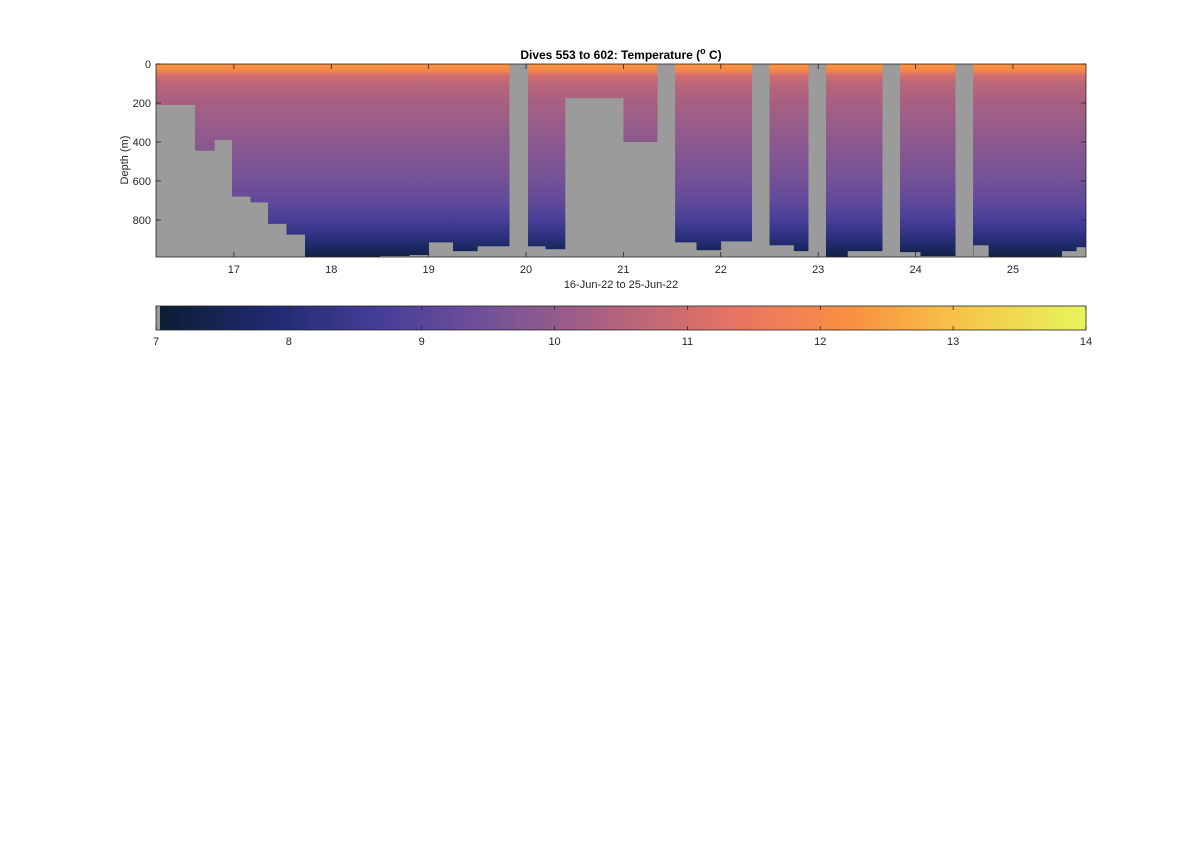  Describe the element at coordinates (714, 55) in the screenshot. I see `title-end: C)` at that location.